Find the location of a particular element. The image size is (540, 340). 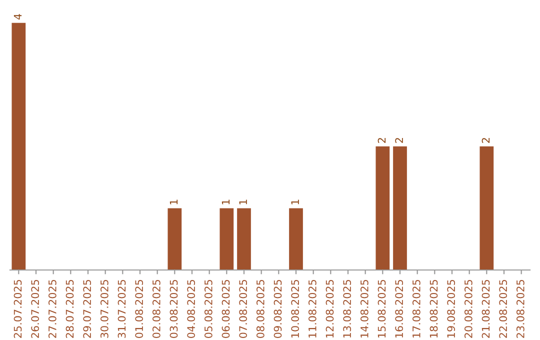

x-tick-label: 16.08.2025 is located at coordinates (399, 309).